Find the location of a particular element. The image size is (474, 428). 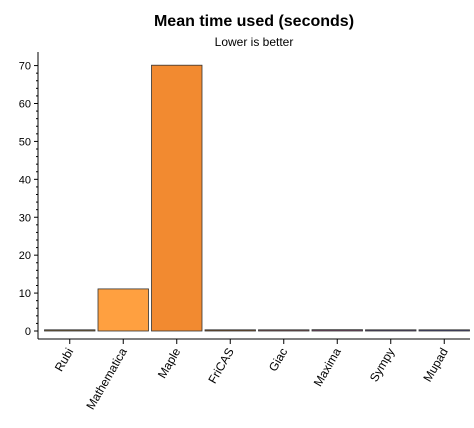

y-tick-label: 70 is located at coordinates (25, 67).